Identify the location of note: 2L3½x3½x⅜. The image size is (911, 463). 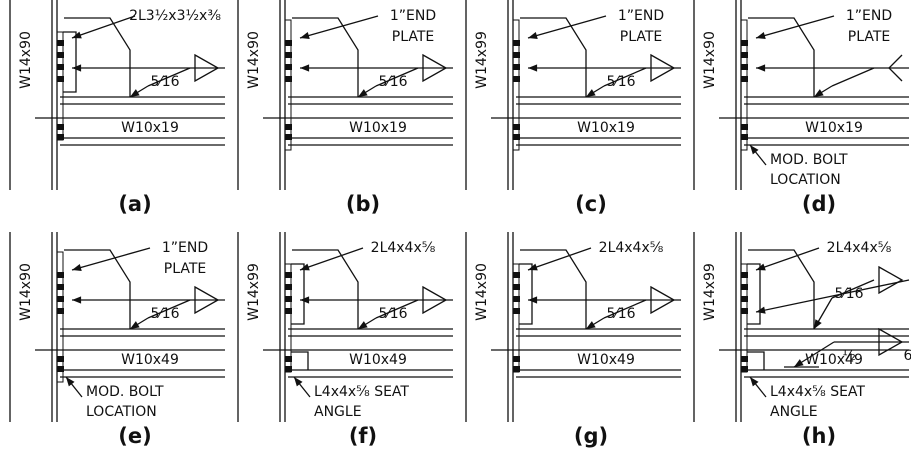
(175, 16).